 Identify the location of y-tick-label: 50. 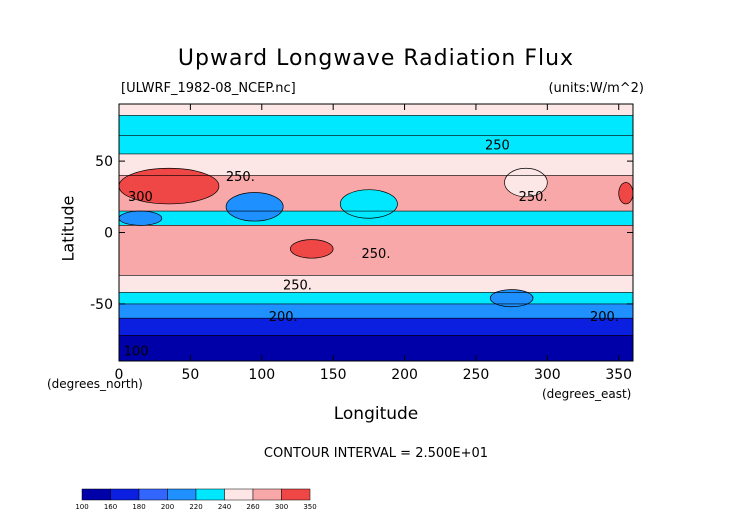
(104, 162).